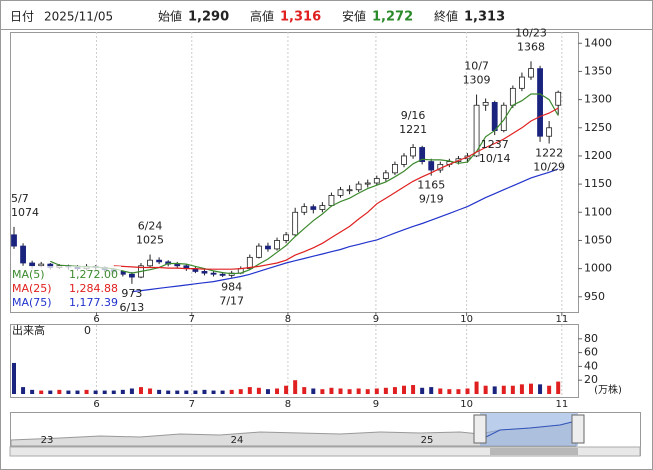  Describe the element at coordinates (300, 17) in the screenshot. I see `high-value: 1,316` at that location.